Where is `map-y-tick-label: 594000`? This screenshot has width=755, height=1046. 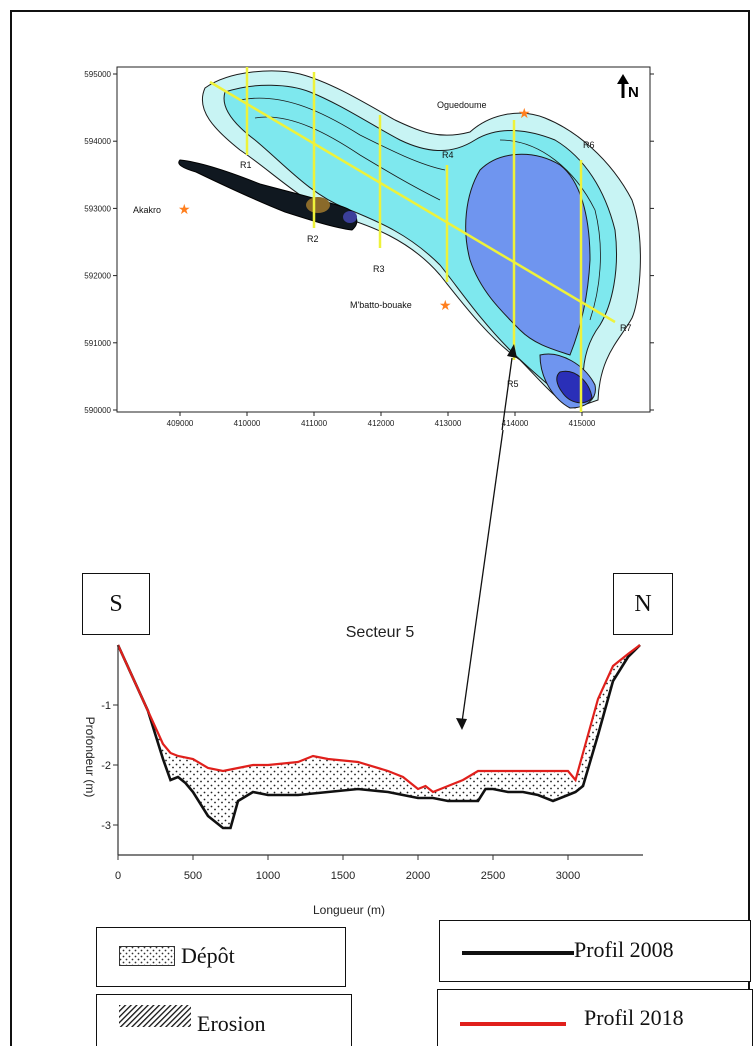 map-y-tick-label: 594000 is located at coordinates (97, 141).